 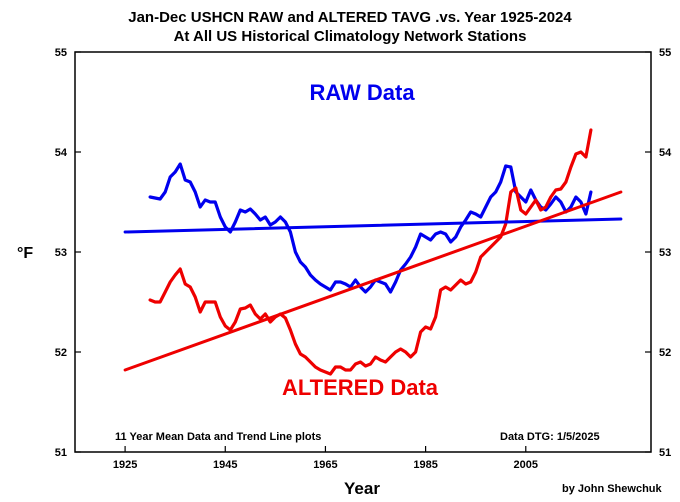 What do you see at coordinates (665, 453) in the screenshot?
I see `y-tick-label-right: 51` at bounding box center [665, 453].